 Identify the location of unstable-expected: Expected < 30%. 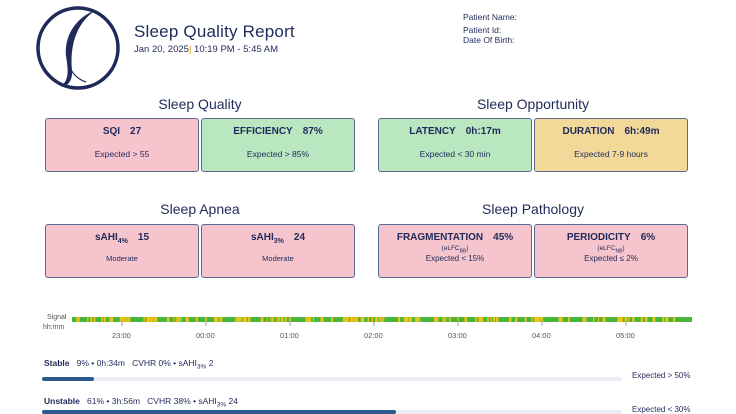
(661, 409).